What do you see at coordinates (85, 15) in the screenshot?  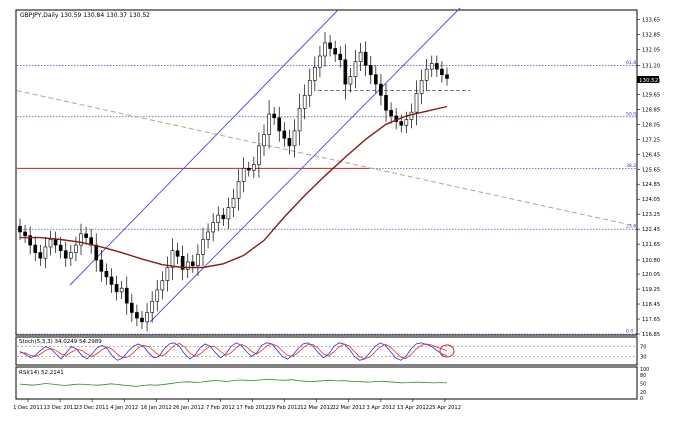 I see `chart-header: GBPJPY,Daily 130.59 130.84 130.37 130.52` at bounding box center [85, 15].